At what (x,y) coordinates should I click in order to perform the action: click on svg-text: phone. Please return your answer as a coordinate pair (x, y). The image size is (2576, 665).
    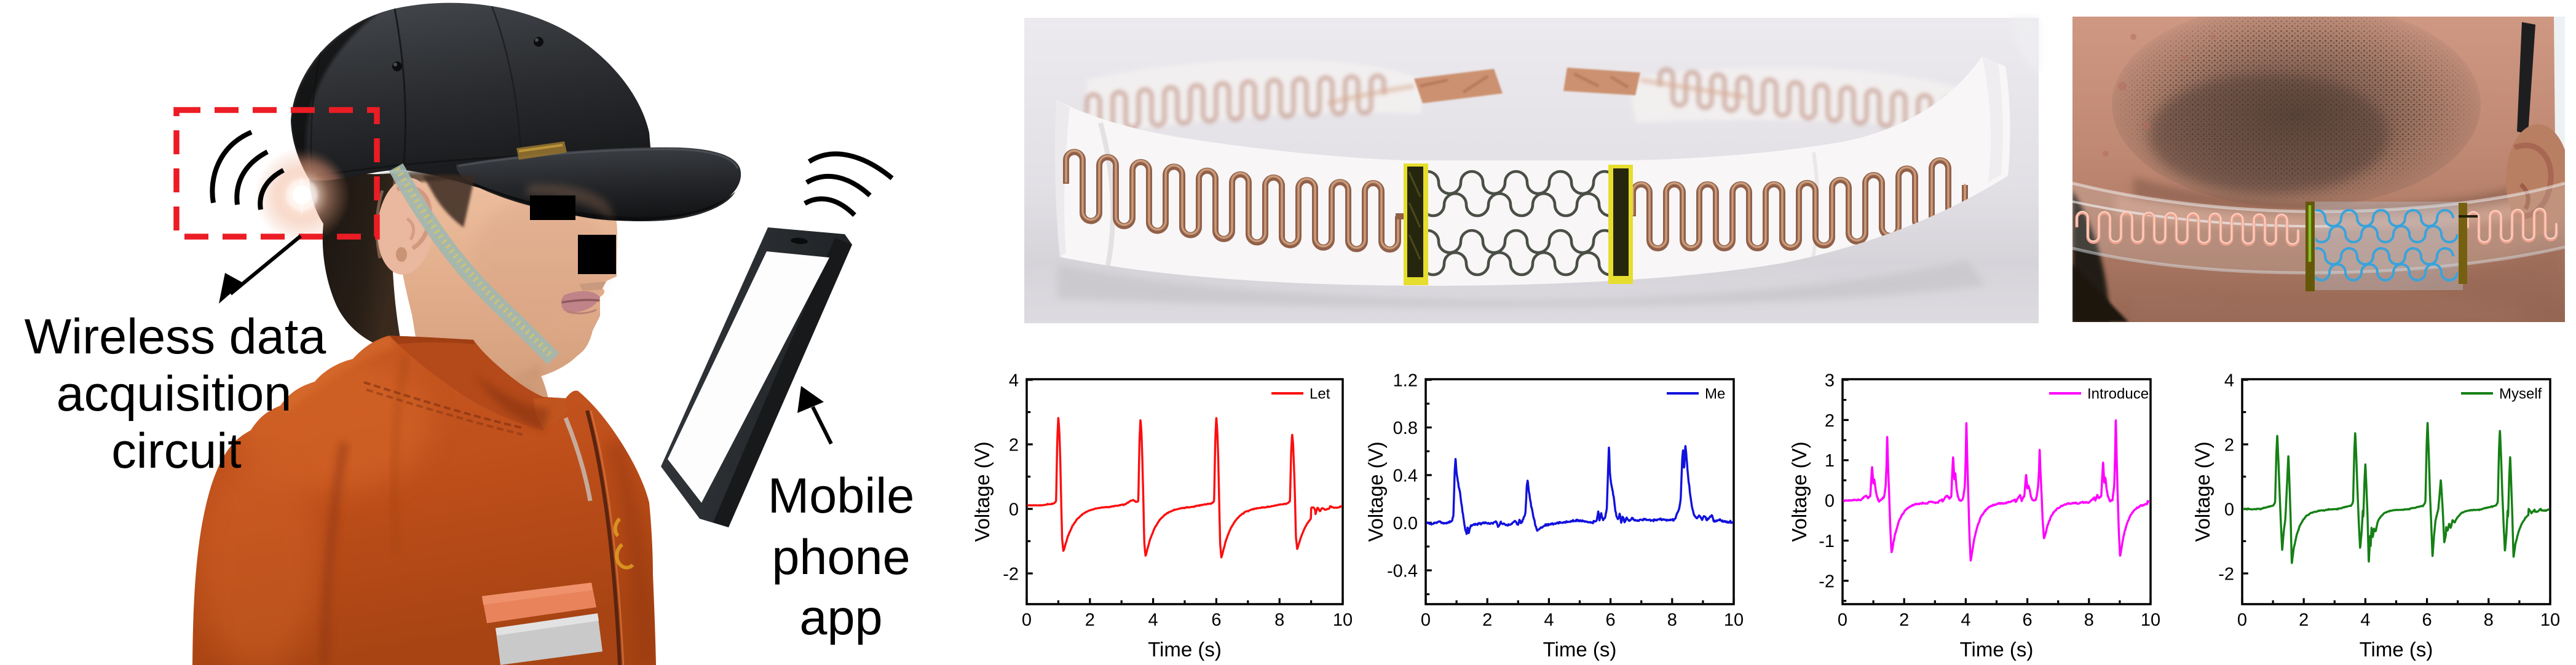
    Looking at the image, I should click on (841, 557).